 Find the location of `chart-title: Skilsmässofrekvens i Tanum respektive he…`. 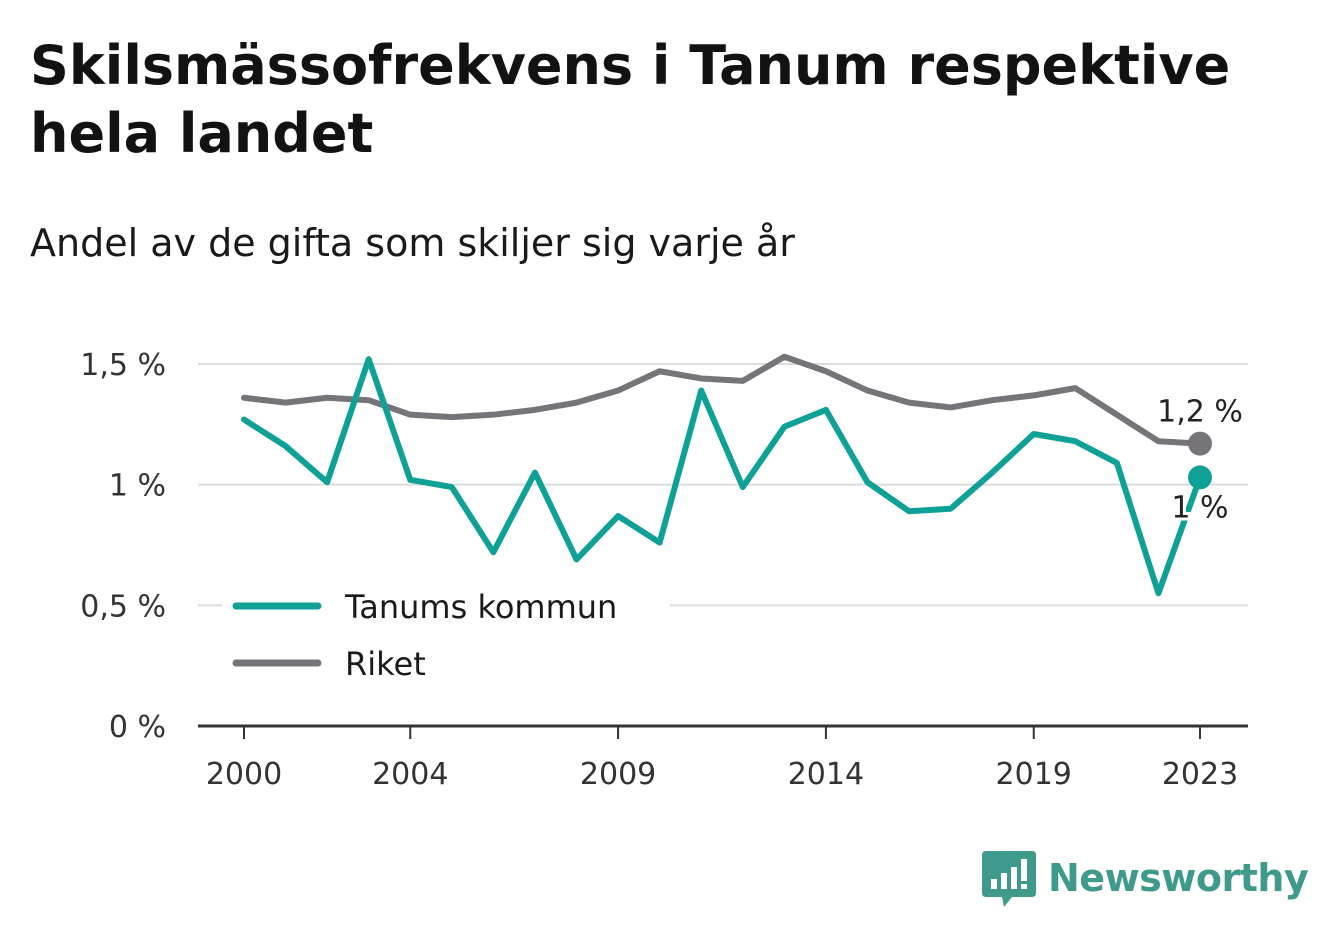

chart-title: Skilsmässofrekvens i Tanum respektive he… is located at coordinates (630, 99).